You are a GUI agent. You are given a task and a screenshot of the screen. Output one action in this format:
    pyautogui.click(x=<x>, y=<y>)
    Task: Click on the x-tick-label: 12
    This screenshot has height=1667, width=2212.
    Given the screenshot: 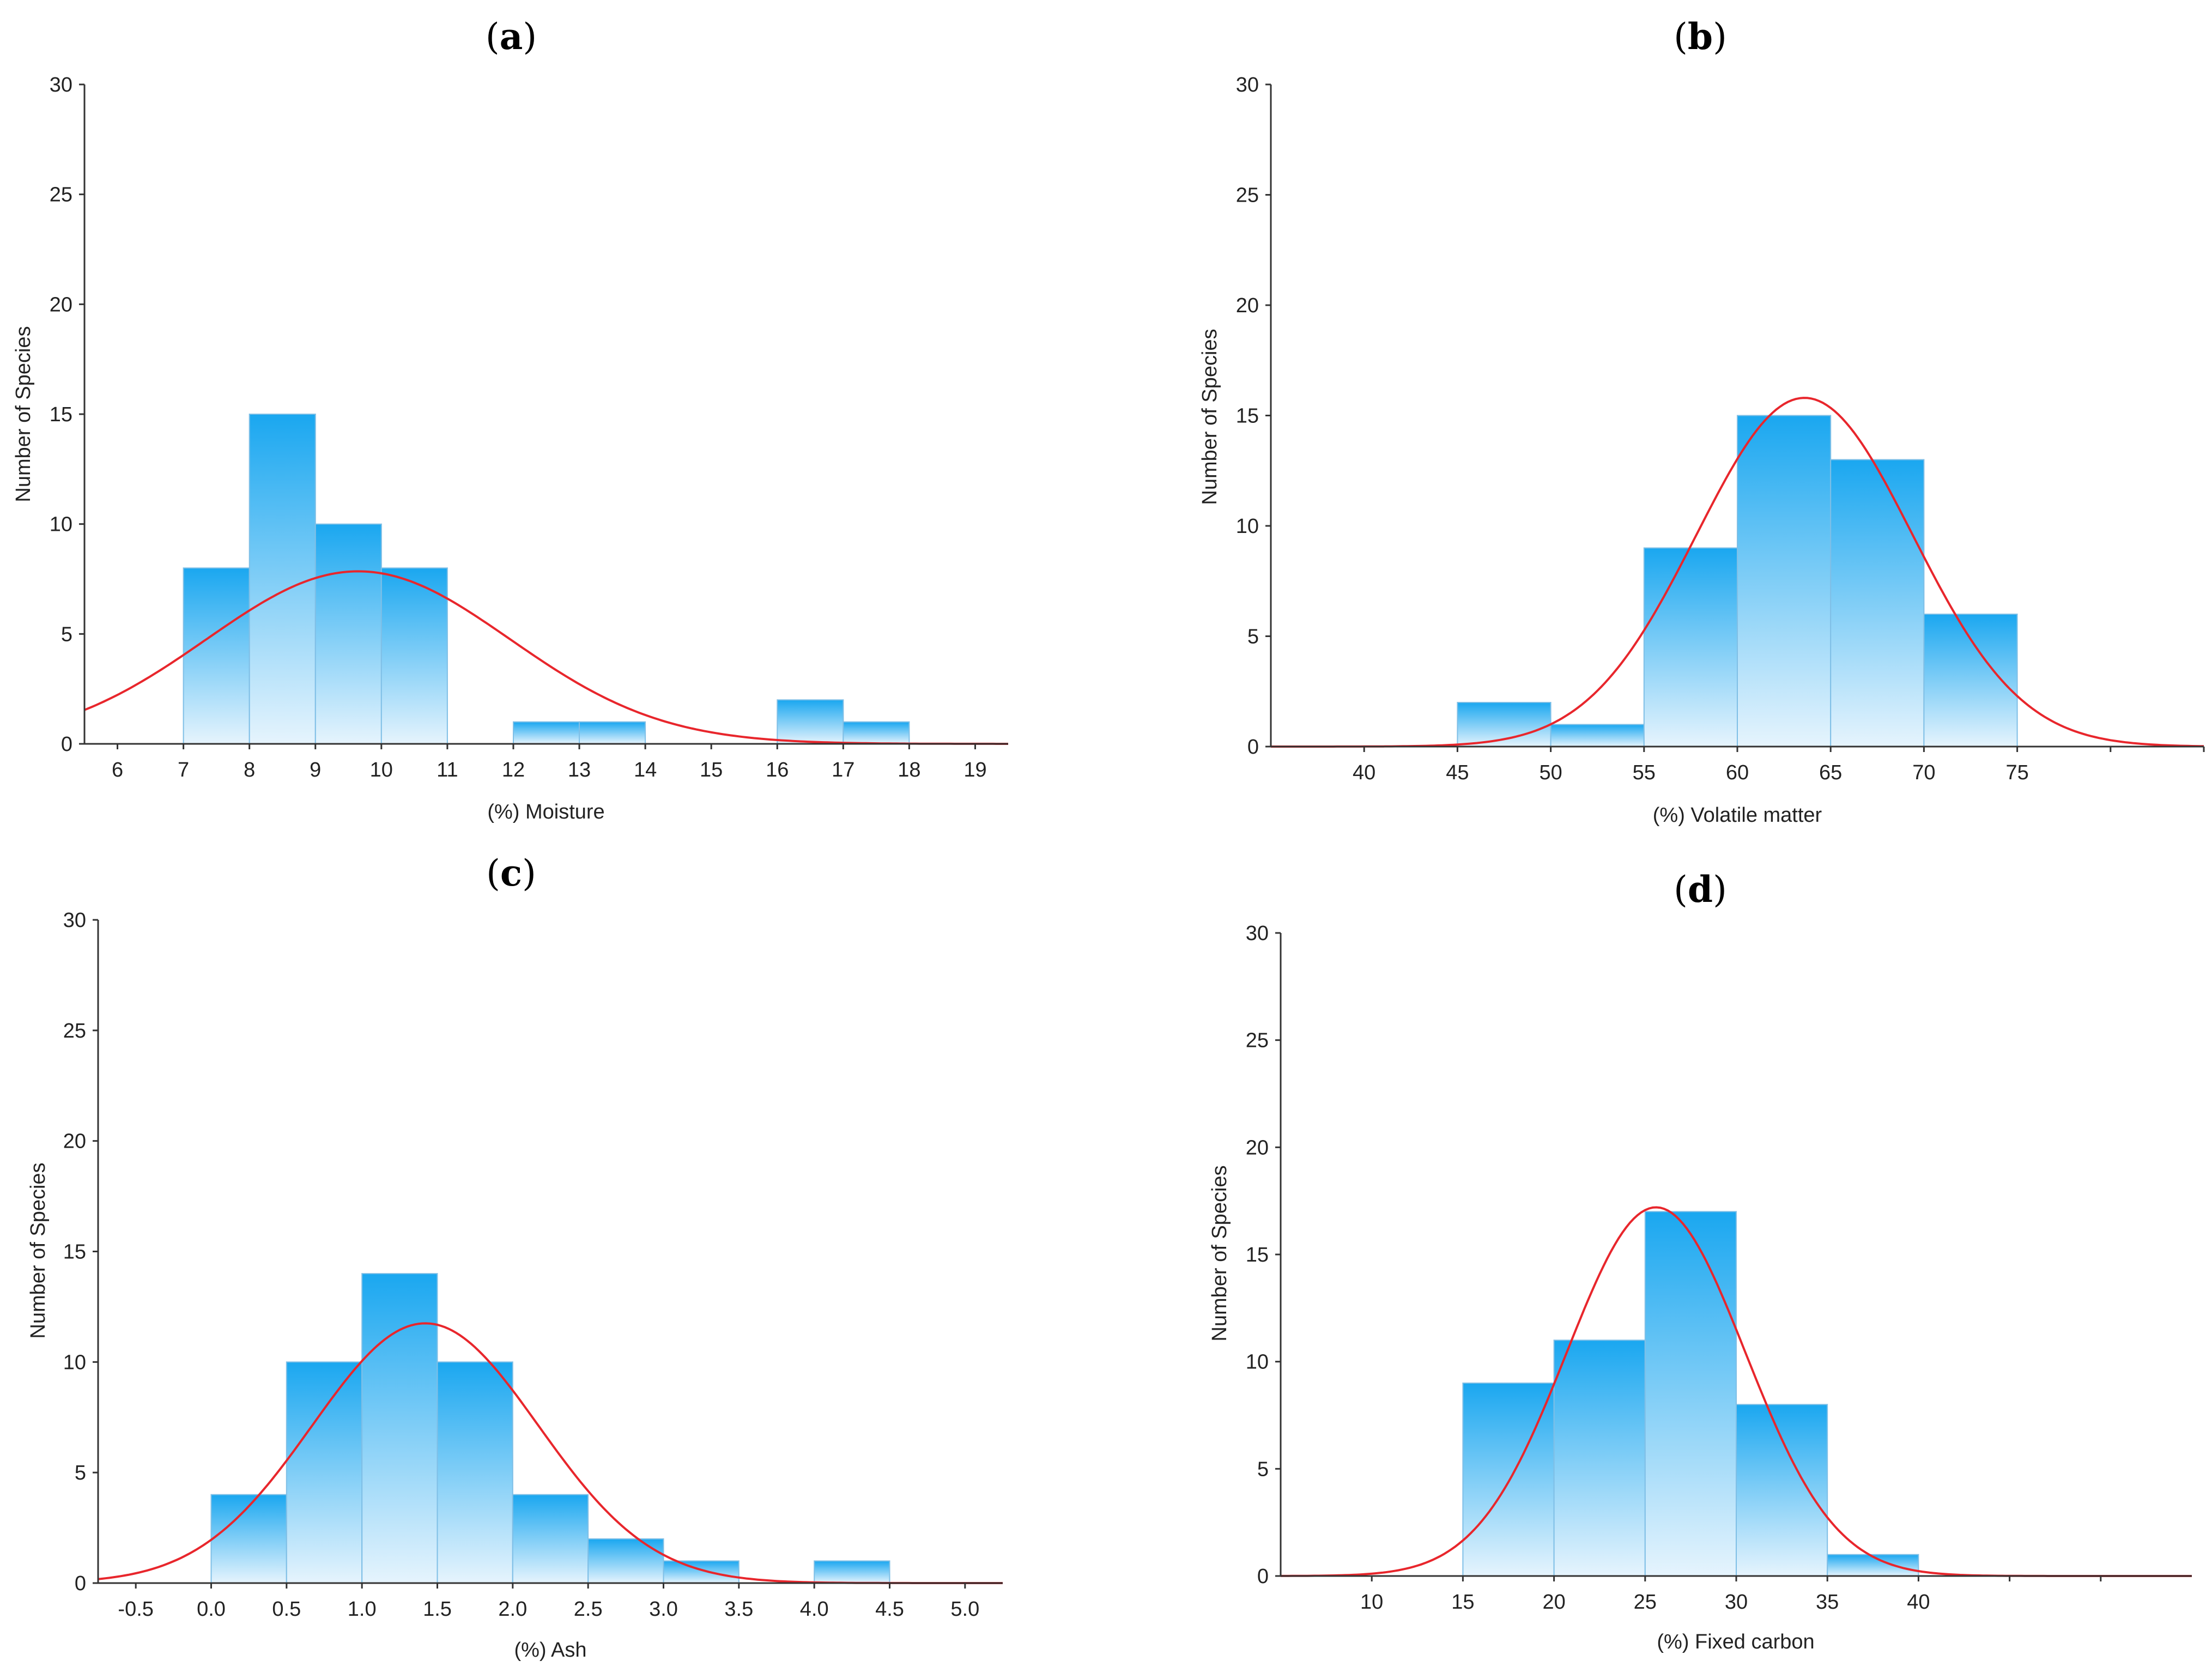 What is the action you would take?
    pyautogui.click(x=513, y=770)
    